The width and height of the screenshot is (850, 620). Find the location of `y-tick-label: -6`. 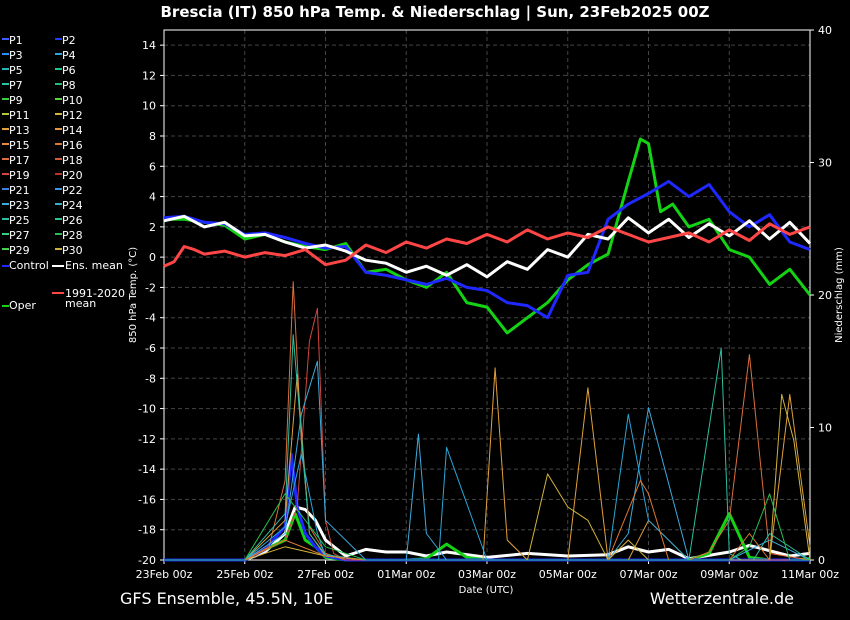

y-tick-label: -6 is located at coordinates (150, 348).